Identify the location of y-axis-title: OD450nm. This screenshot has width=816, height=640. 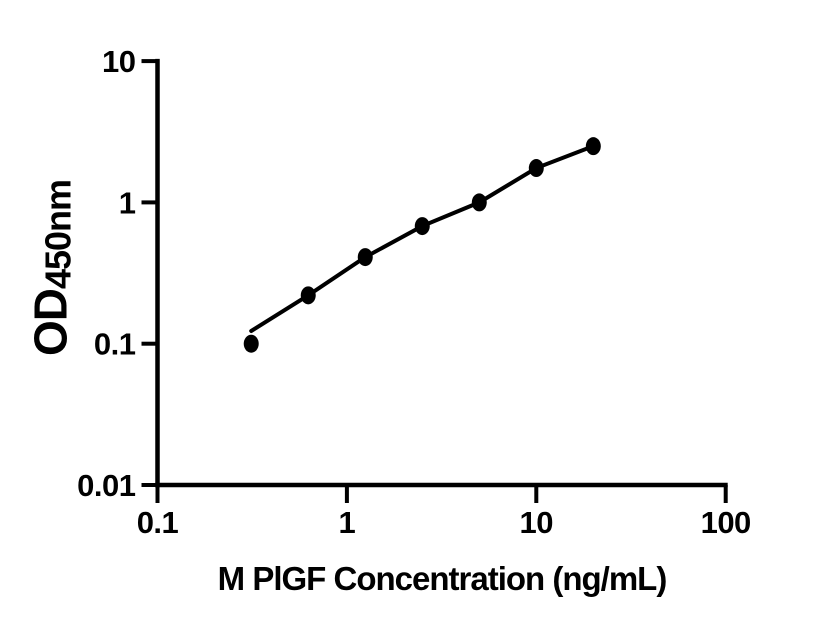
(51, 268).